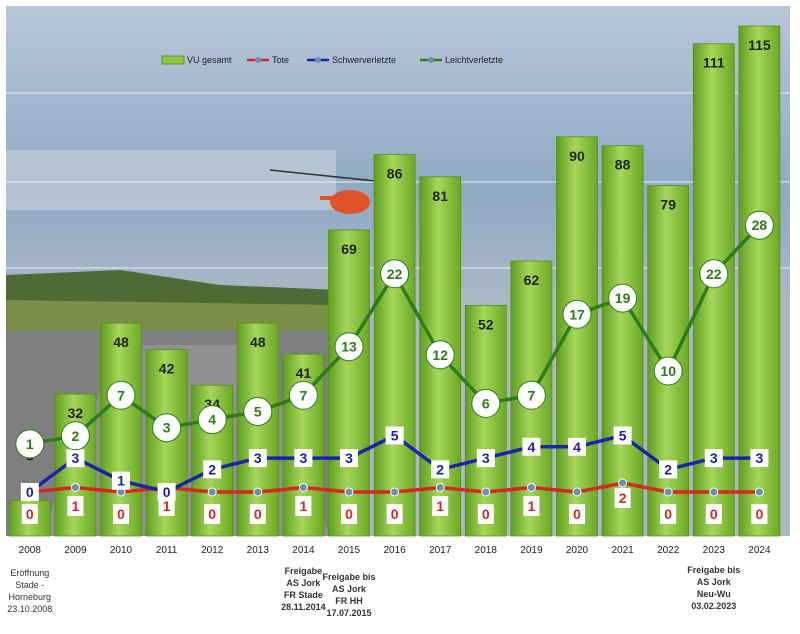  I want to click on x-tick-label: 2022, so click(668, 550).